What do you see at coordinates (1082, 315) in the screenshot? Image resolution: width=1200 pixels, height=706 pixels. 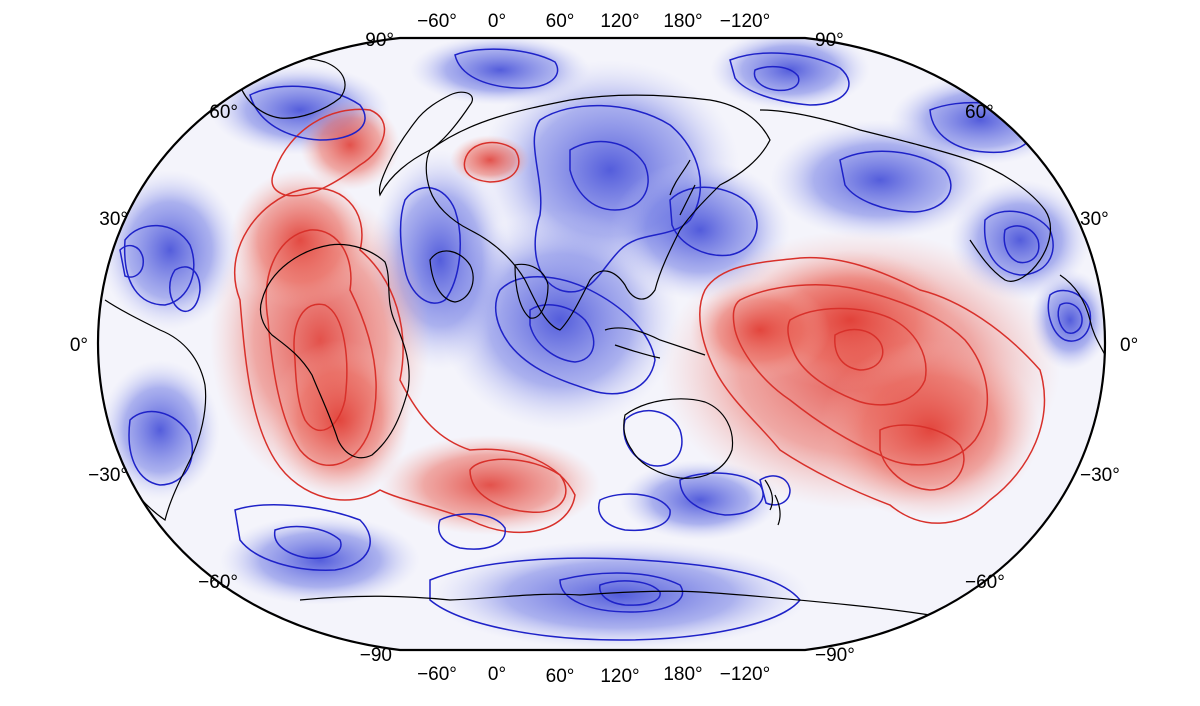 I see `coastline-central-america` at bounding box center [1082, 315].